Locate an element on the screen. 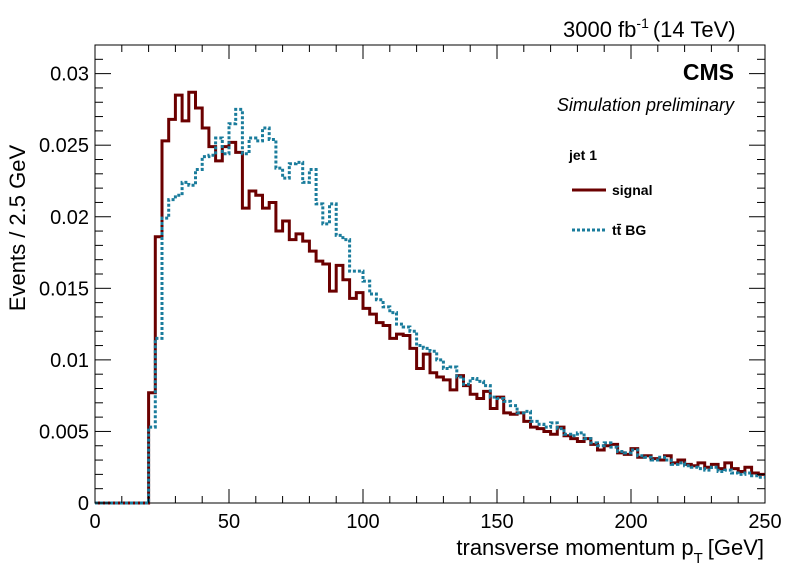 The width and height of the screenshot is (796, 572). legend: jet 1 signal tt̄ BG is located at coordinates (610, 192).